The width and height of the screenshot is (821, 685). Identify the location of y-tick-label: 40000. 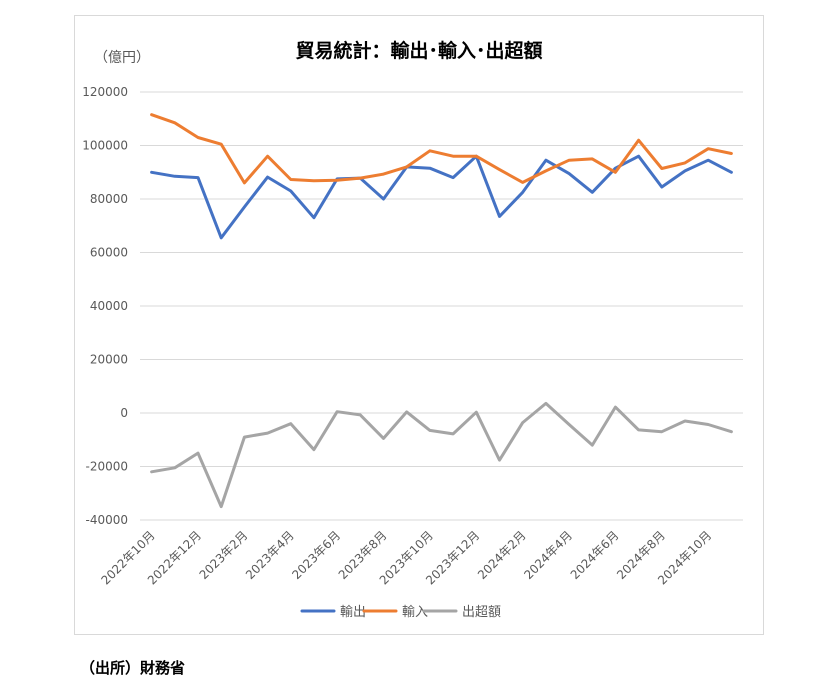
(109, 306).